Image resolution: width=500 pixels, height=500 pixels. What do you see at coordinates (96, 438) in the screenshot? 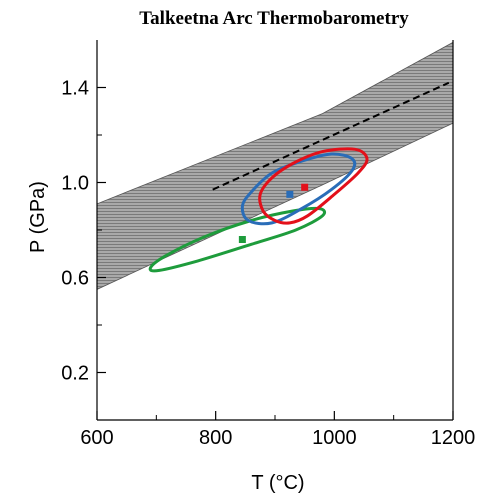
I see `x-tick-label: 600` at bounding box center [96, 438].